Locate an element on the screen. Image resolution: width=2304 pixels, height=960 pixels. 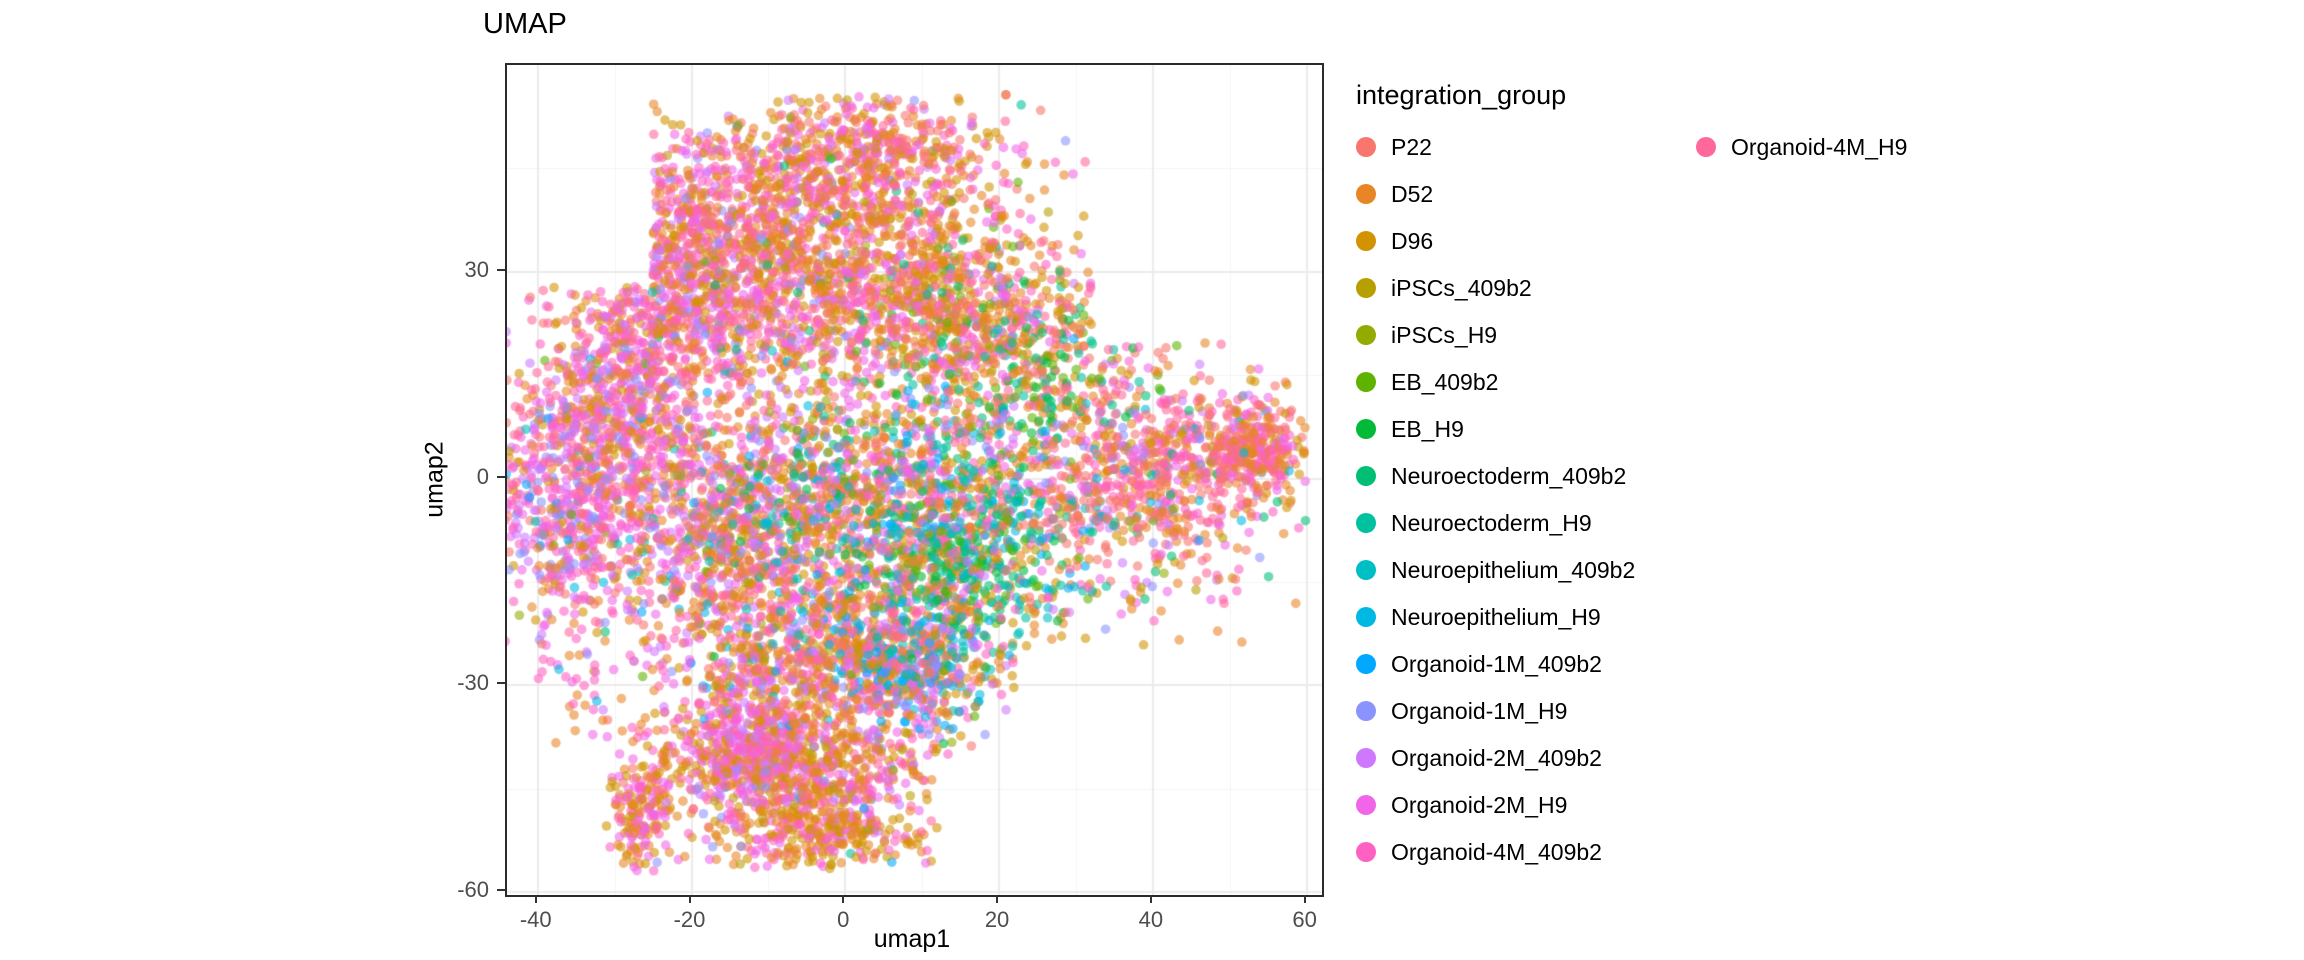
legend-item: iPSCs_409b2 is located at coordinates (1444, 288).